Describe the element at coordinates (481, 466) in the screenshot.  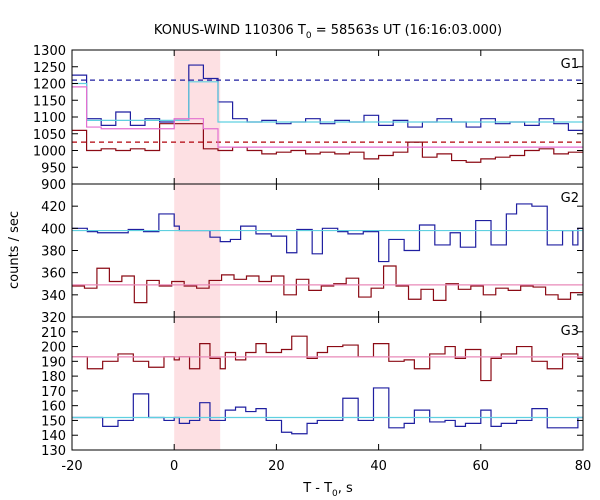
I see `x-tick-label: 60` at that location.